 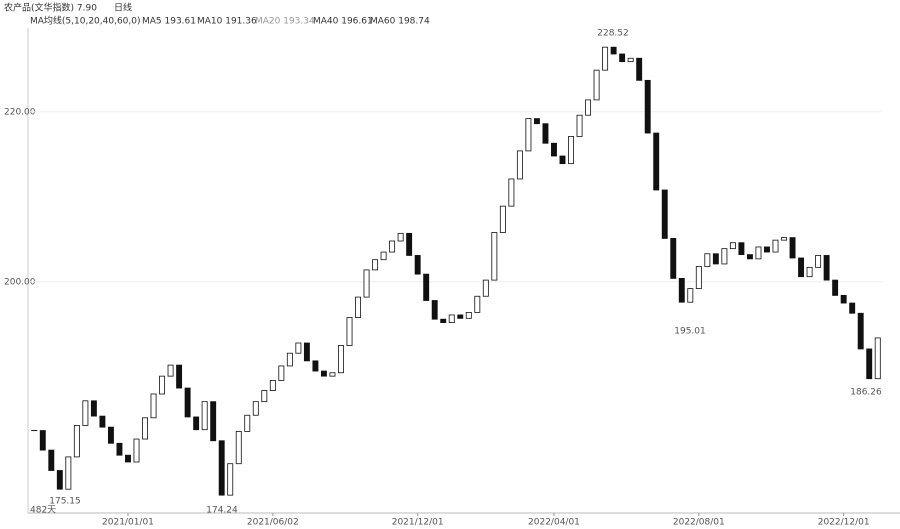 What do you see at coordinates (613, 34) in the screenshot?
I see `annotation: 228.52` at bounding box center [613, 34].